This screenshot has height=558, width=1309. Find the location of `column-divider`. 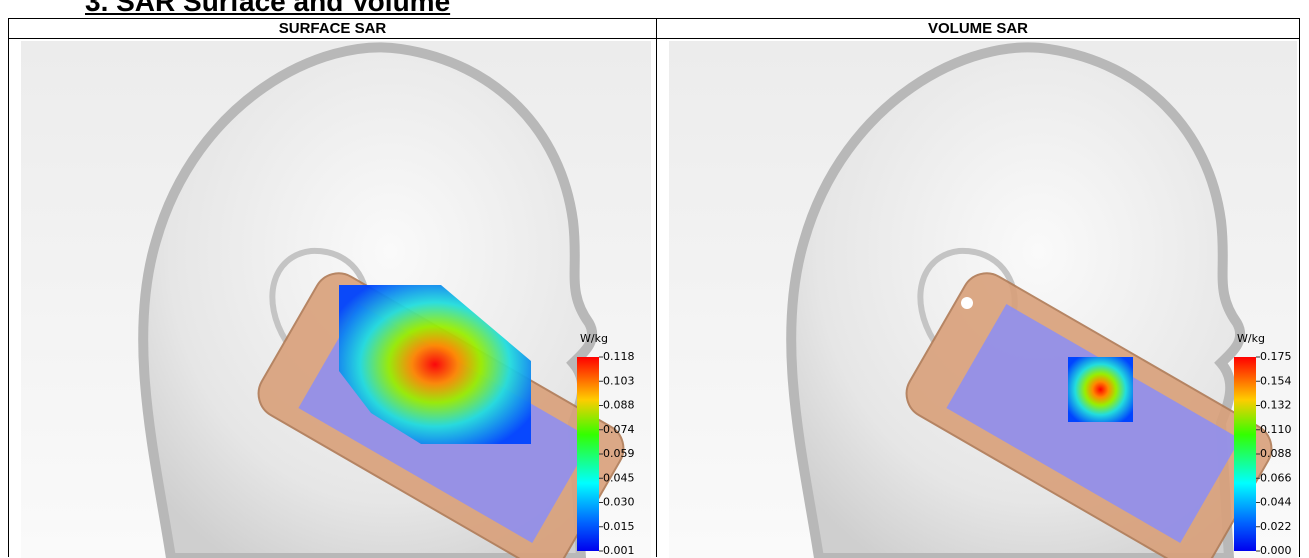

column-divider is located at coordinates (656, 288).